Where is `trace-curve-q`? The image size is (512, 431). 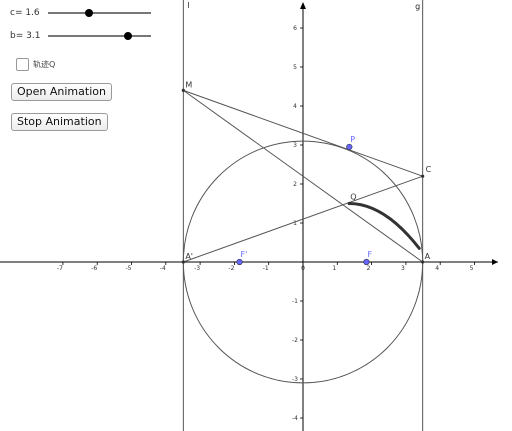
trace-curve-q is located at coordinates (384, 226).